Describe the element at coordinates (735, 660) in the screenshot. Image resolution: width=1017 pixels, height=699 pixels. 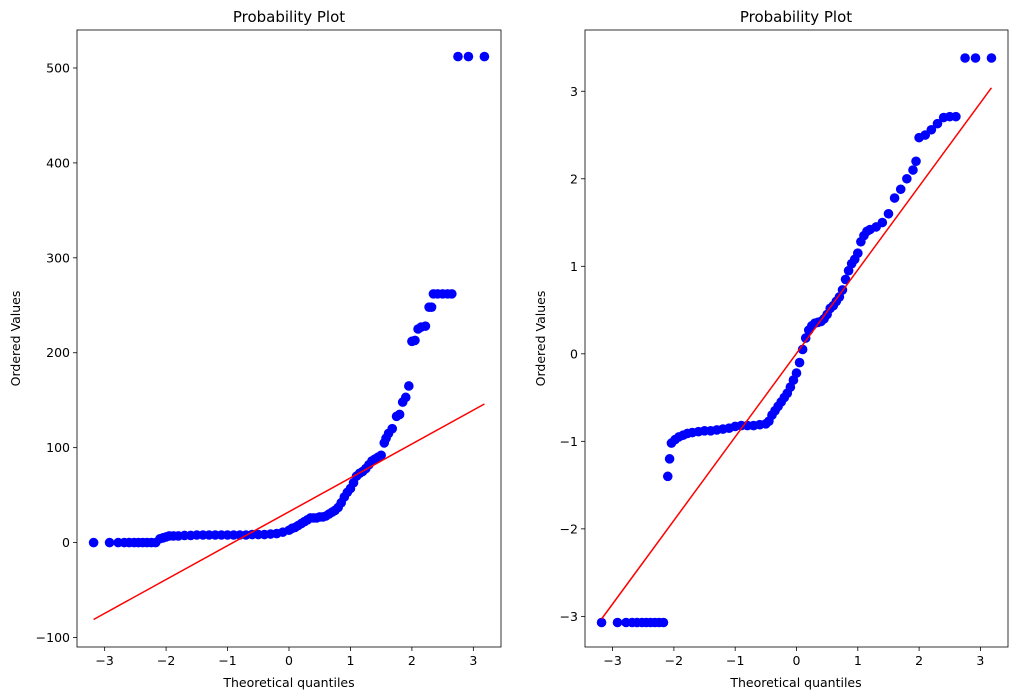
I see `right-x-tick-label: −1` at that location.